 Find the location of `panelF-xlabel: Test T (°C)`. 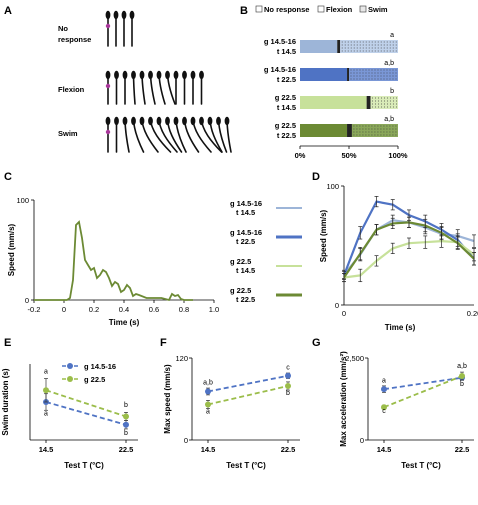

panelF-xlabel: Test T (°C) is located at coordinates (246, 465).